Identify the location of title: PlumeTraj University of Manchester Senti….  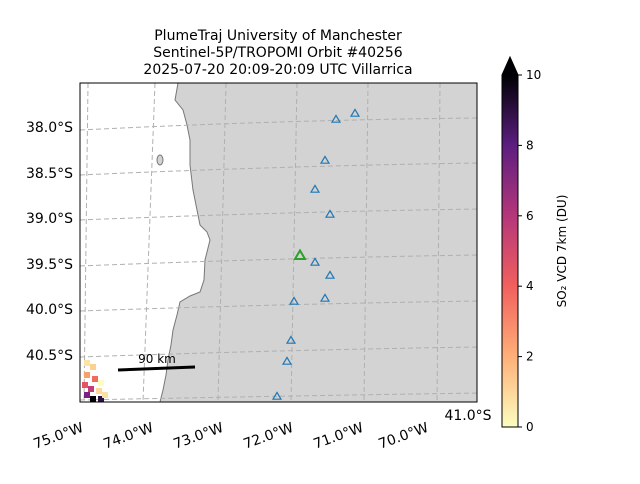
(277, 53).